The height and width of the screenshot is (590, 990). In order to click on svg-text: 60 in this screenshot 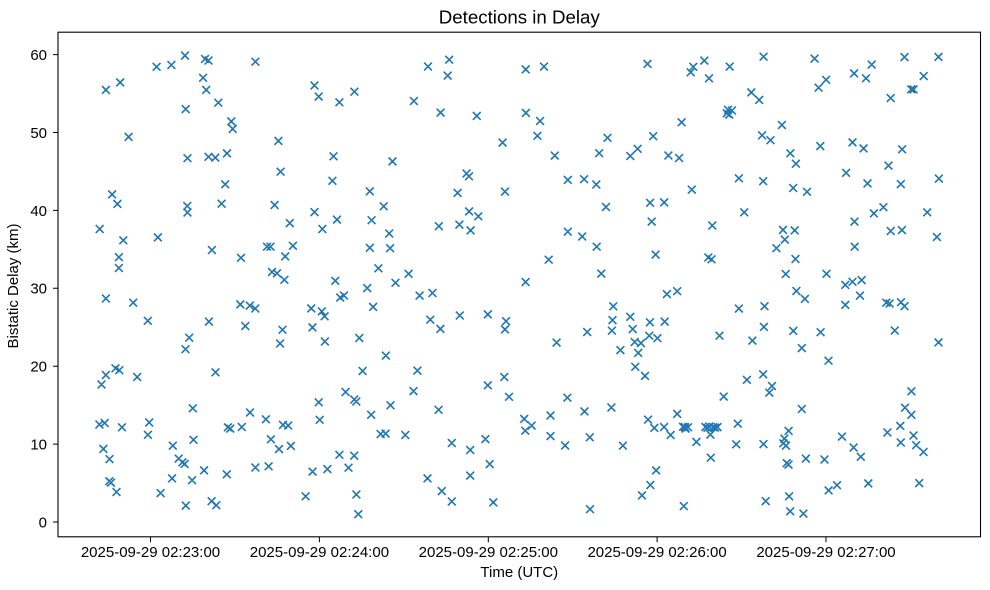, I will do `click(38, 55)`.